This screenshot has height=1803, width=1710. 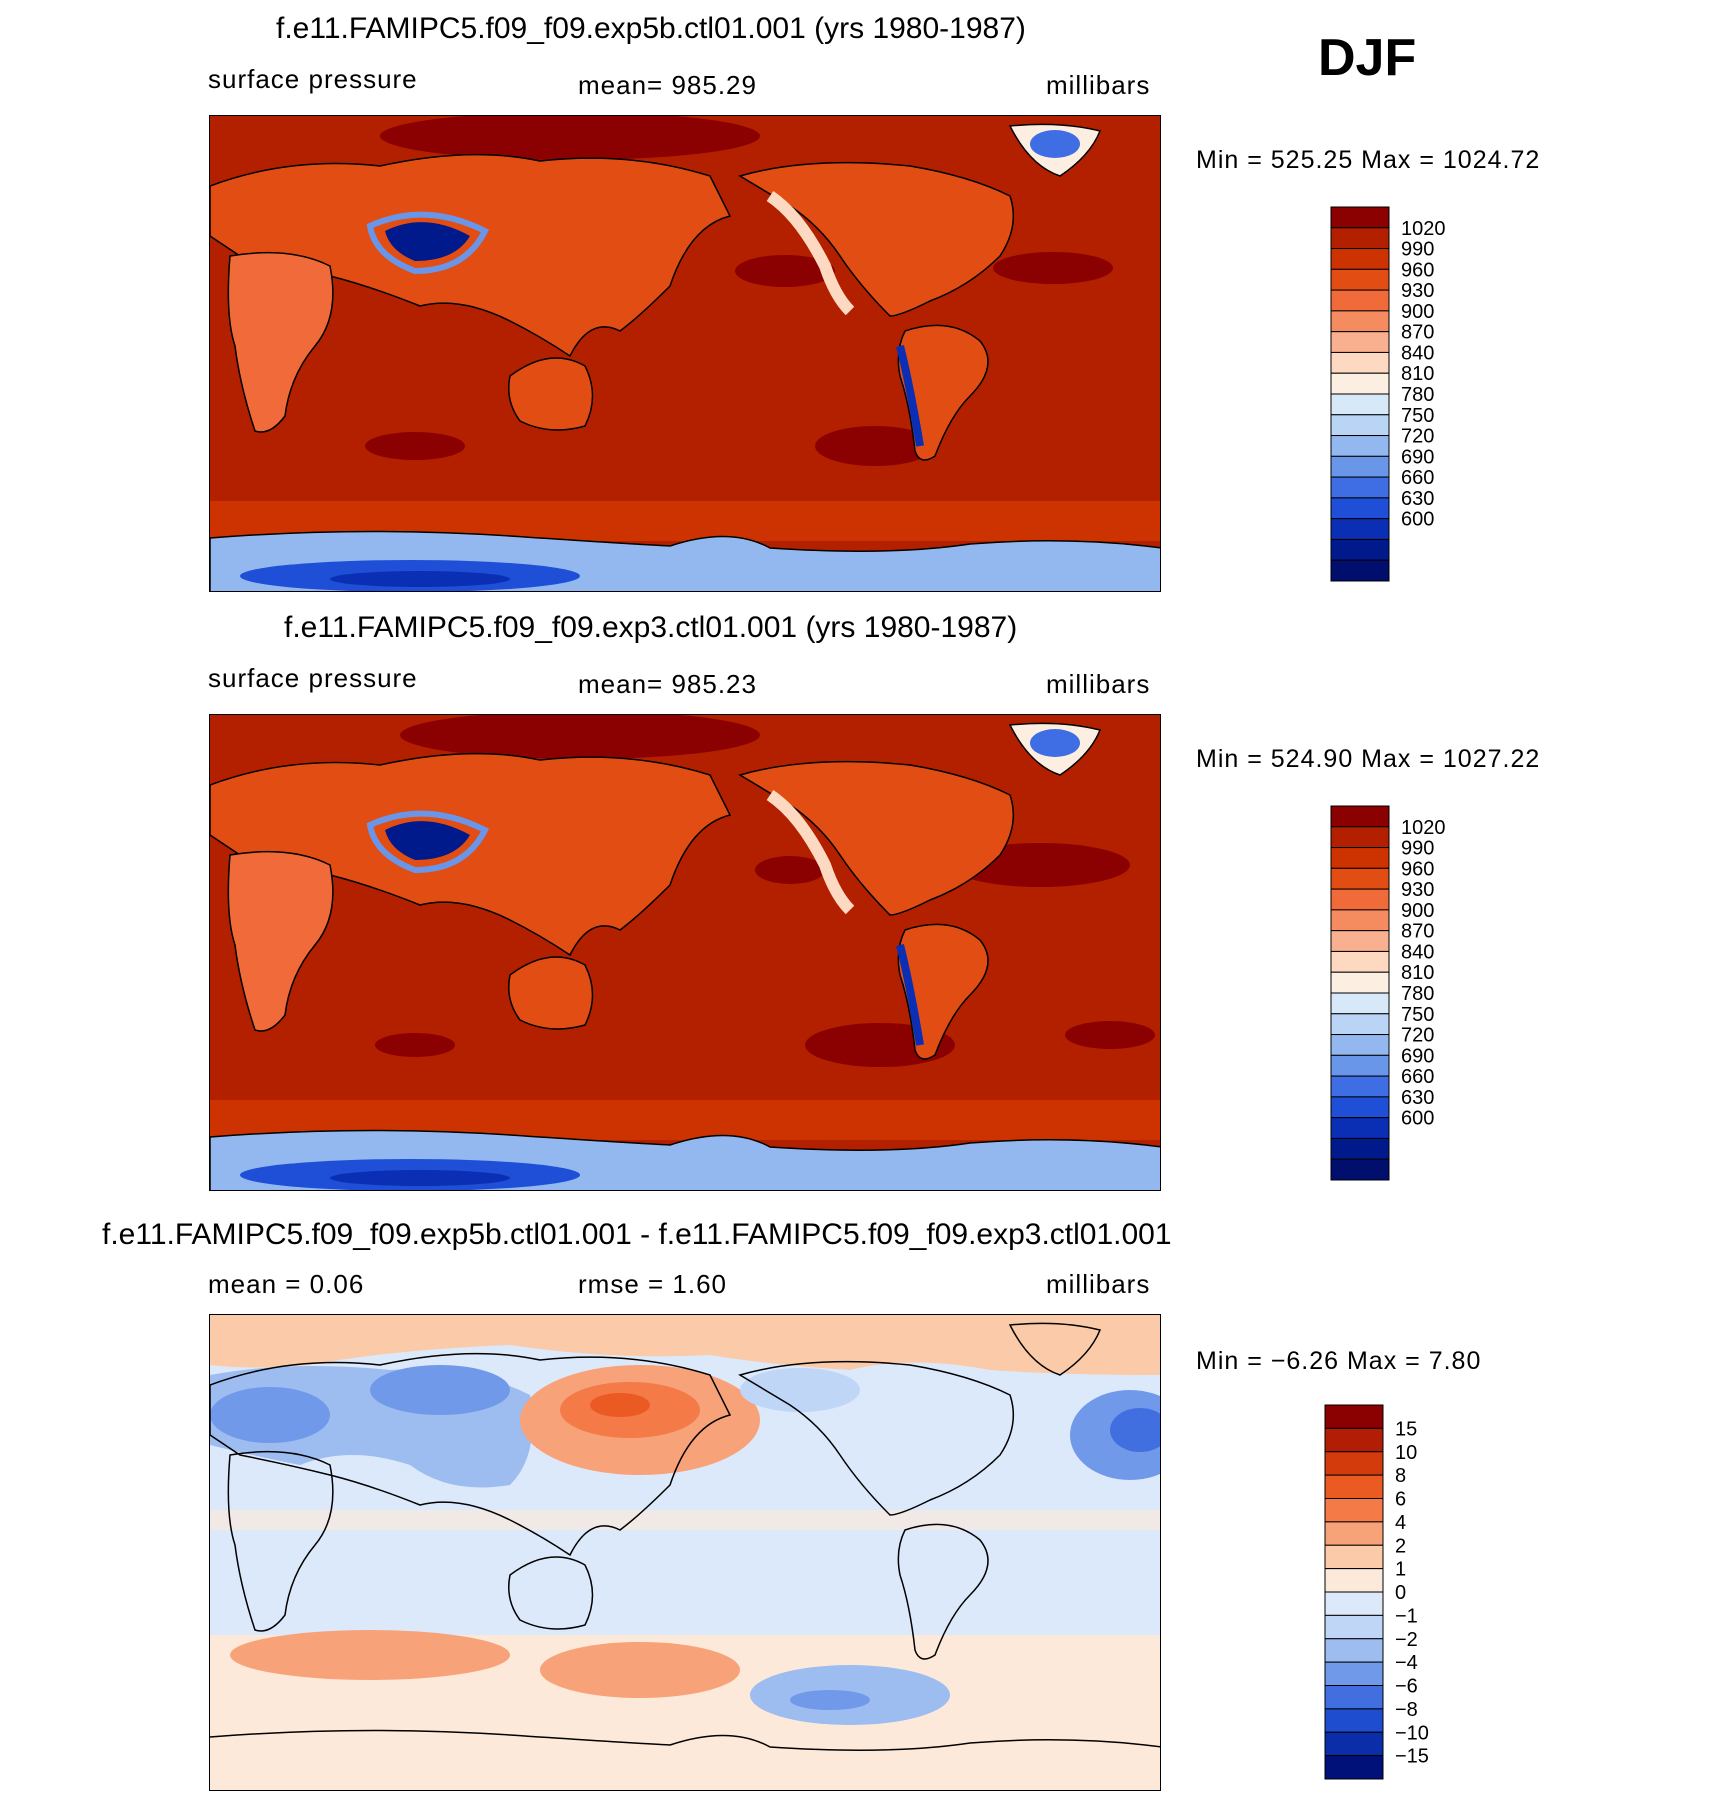 I want to click on panel1-sio-high, so click(x=415, y=446).